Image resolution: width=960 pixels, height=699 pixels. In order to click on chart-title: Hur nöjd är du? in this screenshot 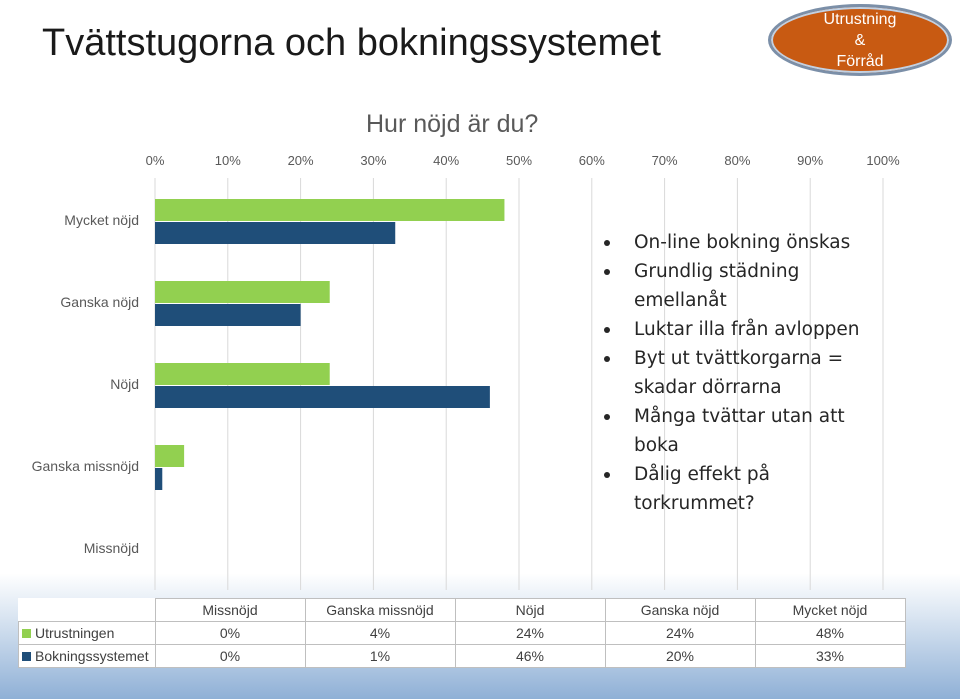, I will do `click(452, 124)`.